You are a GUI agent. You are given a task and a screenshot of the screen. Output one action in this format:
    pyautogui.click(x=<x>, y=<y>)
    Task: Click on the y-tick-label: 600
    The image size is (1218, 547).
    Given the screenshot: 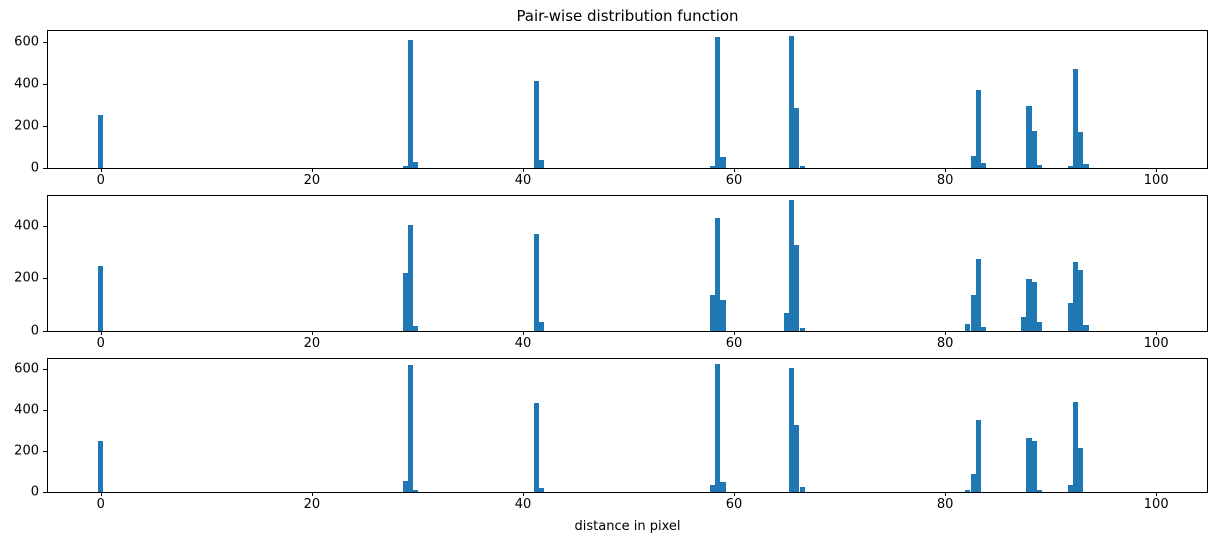 What is the action you would take?
    pyautogui.click(x=26, y=42)
    